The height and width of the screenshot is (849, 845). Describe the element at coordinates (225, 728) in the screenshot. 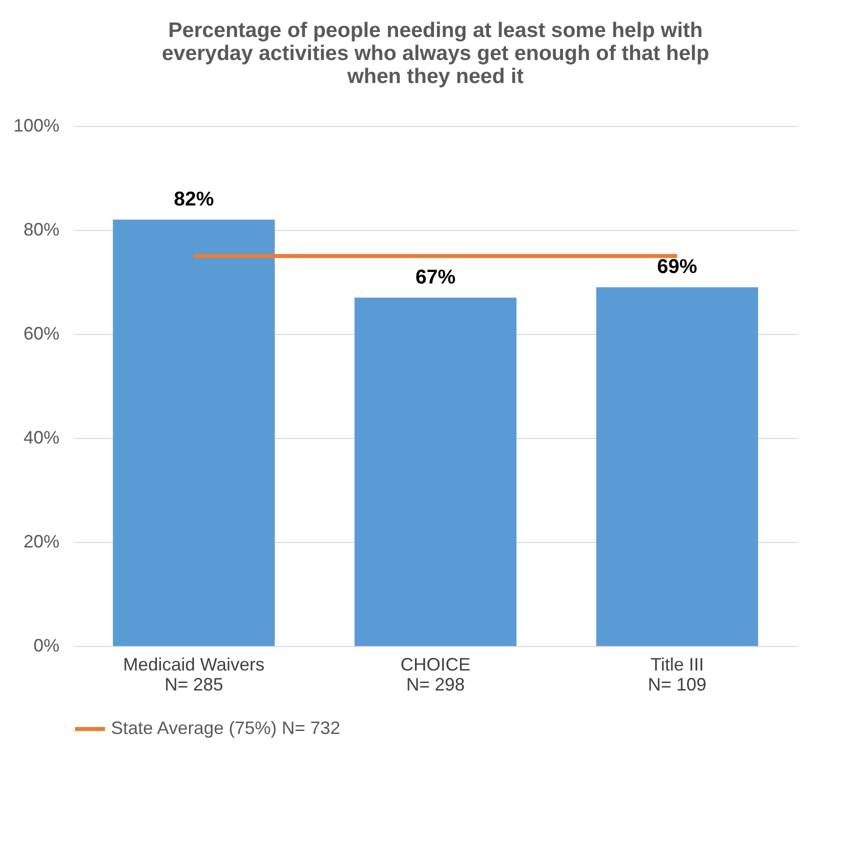

I see `legend-label: State Average (75%) N= 732` at that location.